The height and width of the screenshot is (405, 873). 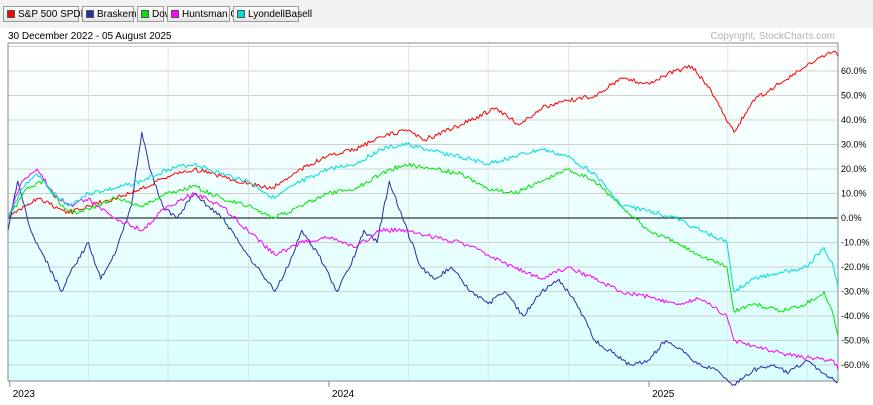 What do you see at coordinates (855, 243) in the screenshot?
I see `y-tick-label: -10.0%` at bounding box center [855, 243].